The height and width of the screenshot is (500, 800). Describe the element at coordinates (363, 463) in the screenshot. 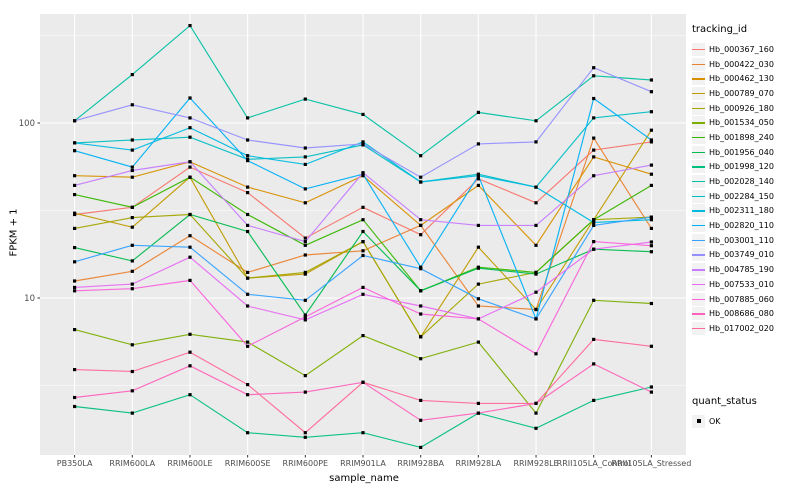

I see `x-tick-label: RRIM901LA` at that location.